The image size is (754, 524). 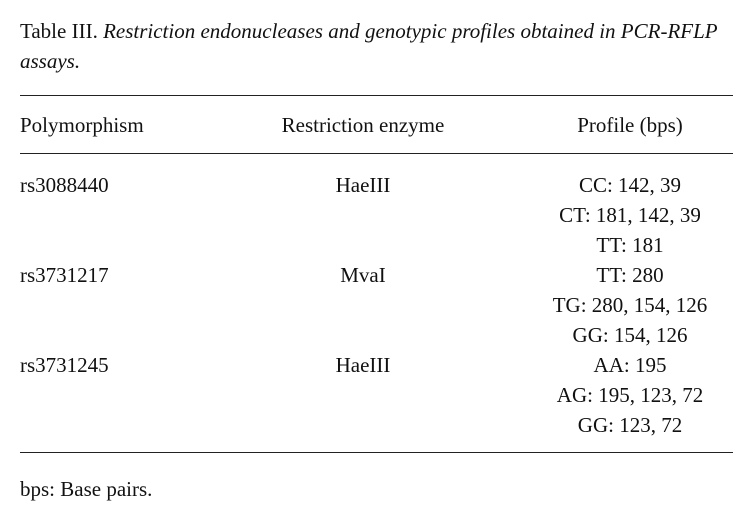 I want to click on header-cell: Polymorphism, so click(x=82, y=125).